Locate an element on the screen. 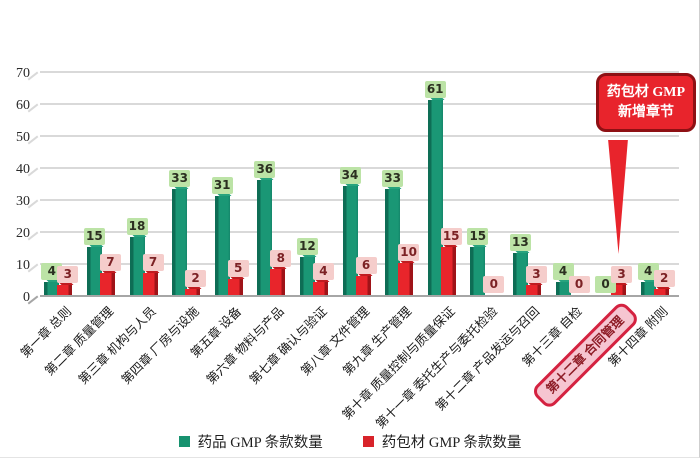 Image resolution: width=700 pixels, height=458 pixels. y-axis-tick-label: 0 is located at coordinates (26, 297).